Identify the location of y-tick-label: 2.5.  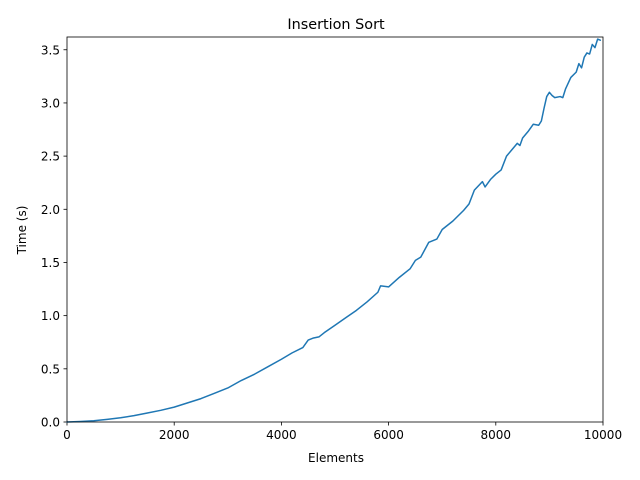
(50, 157).